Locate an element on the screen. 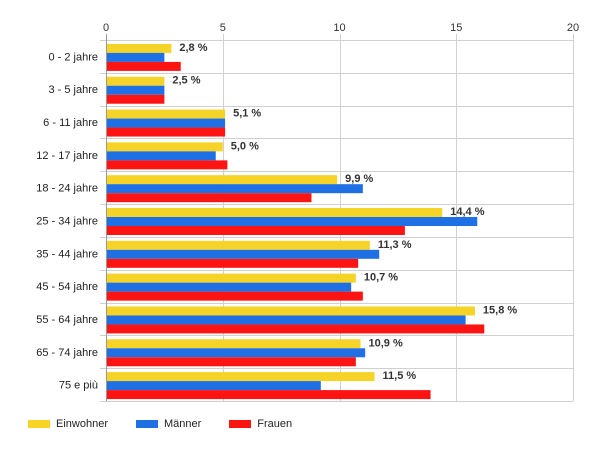 This screenshot has width=600, height=450. y-category-label: 65 - 74 jahre is located at coordinates (67, 353).